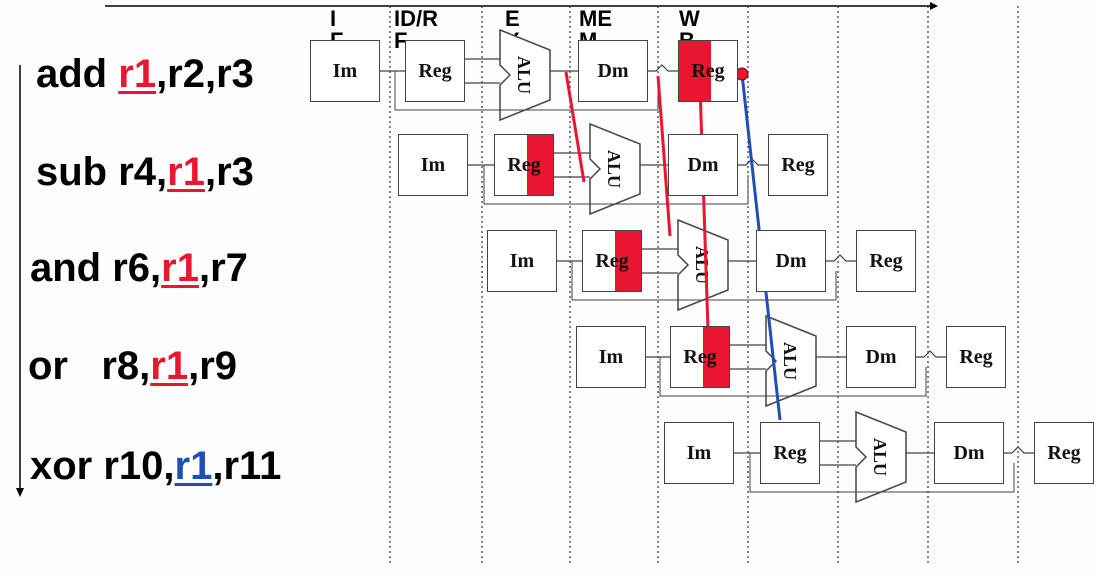 This screenshot has height=576, width=1097. What do you see at coordinates (934, 6) in the screenshot?
I see `time-axis-arrowhead` at bounding box center [934, 6].